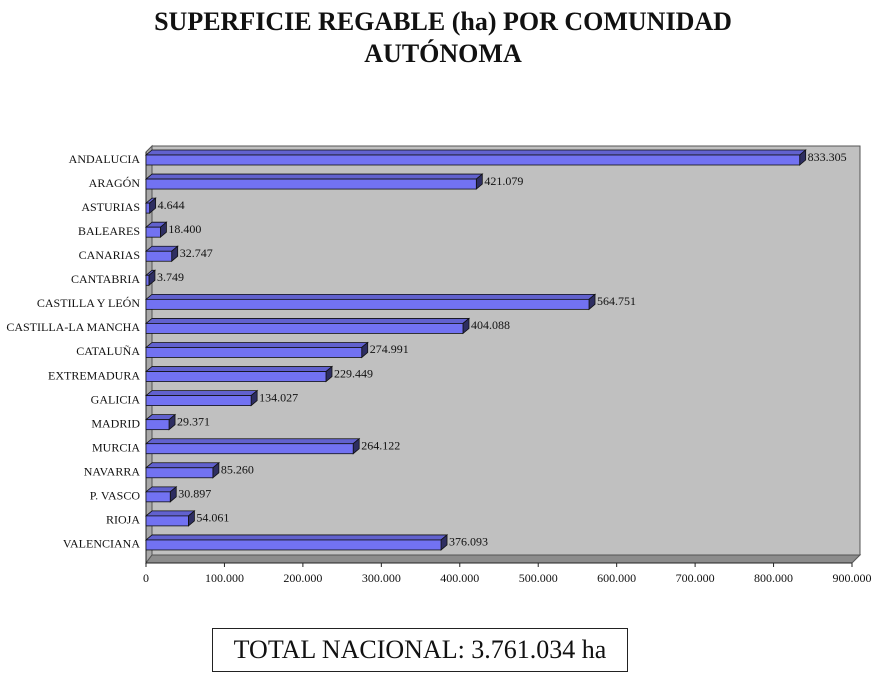  What do you see at coordinates (105, 159) in the screenshot?
I see `y-tick-label: ANDALUCIA` at bounding box center [105, 159].